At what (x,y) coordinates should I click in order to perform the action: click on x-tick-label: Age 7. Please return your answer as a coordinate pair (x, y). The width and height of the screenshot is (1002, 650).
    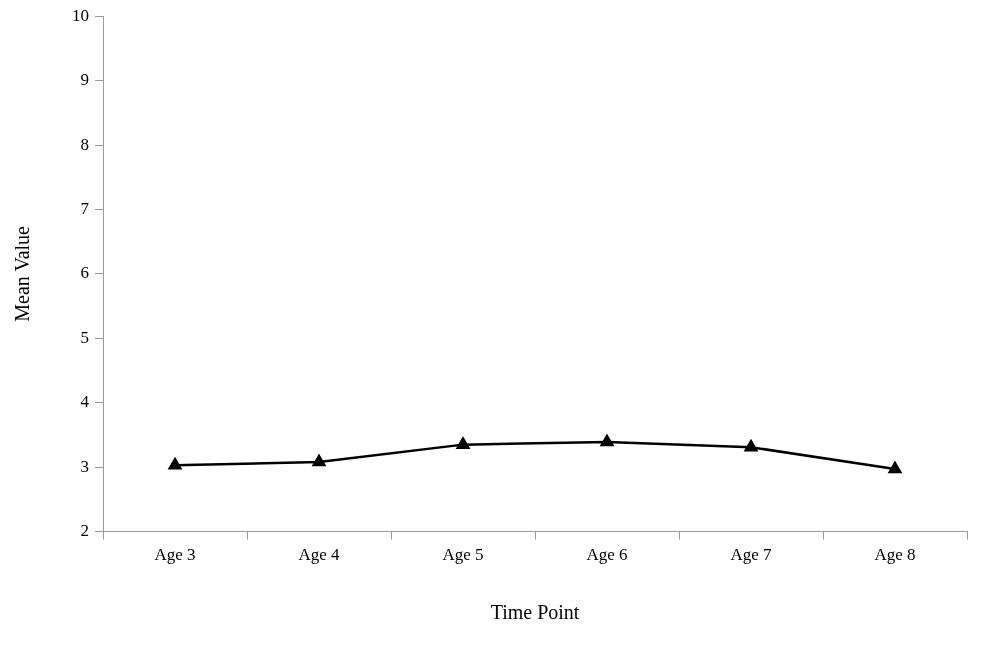
    Looking at the image, I should click on (751, 555).